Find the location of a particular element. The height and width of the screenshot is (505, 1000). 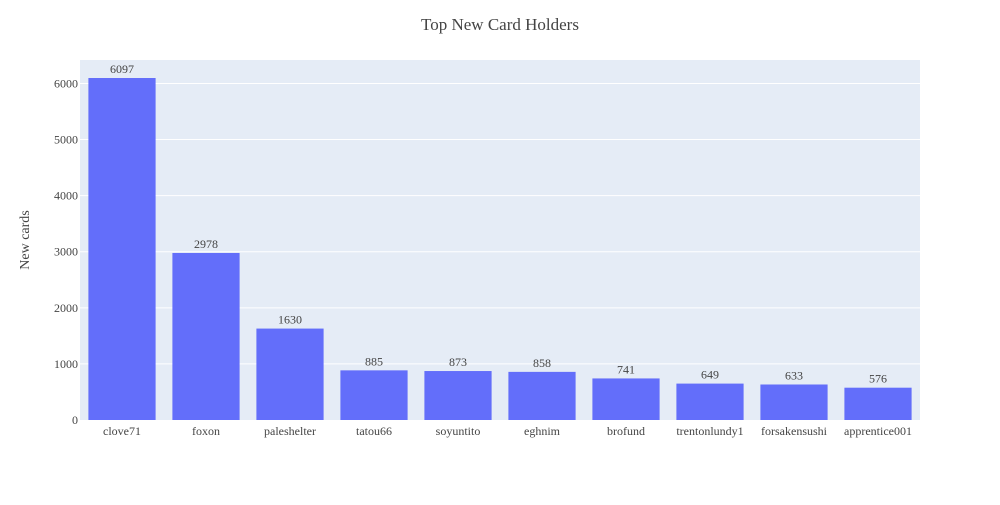

y-tick-label: 1000 is located at coordinates (66, 364).